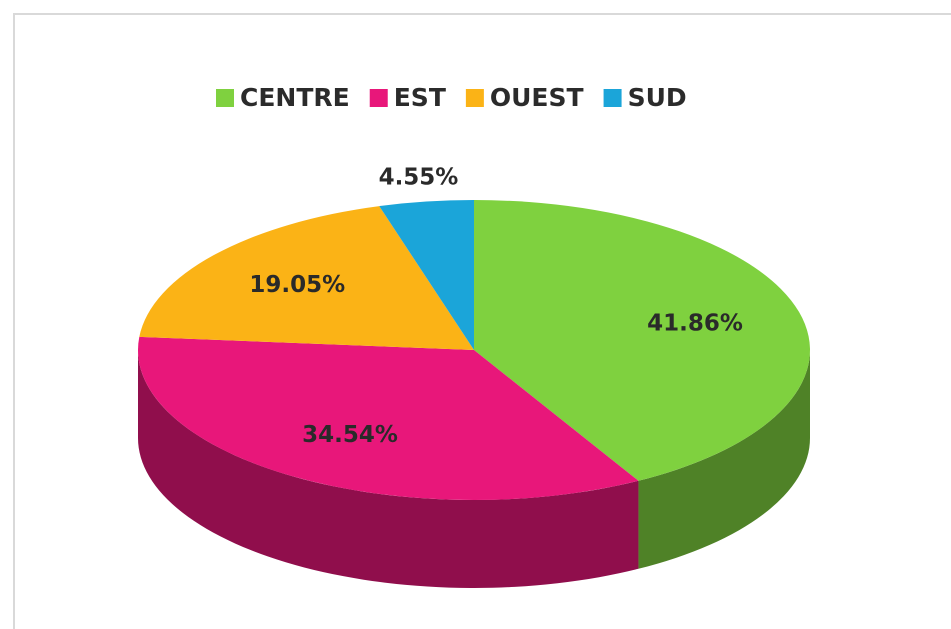 The width and height of the screenshot is (951, 629). What do you see at coordinates (695, 324) in the screenshot?
I see `value-label: 41.86%` at bounding box center [695, 324].